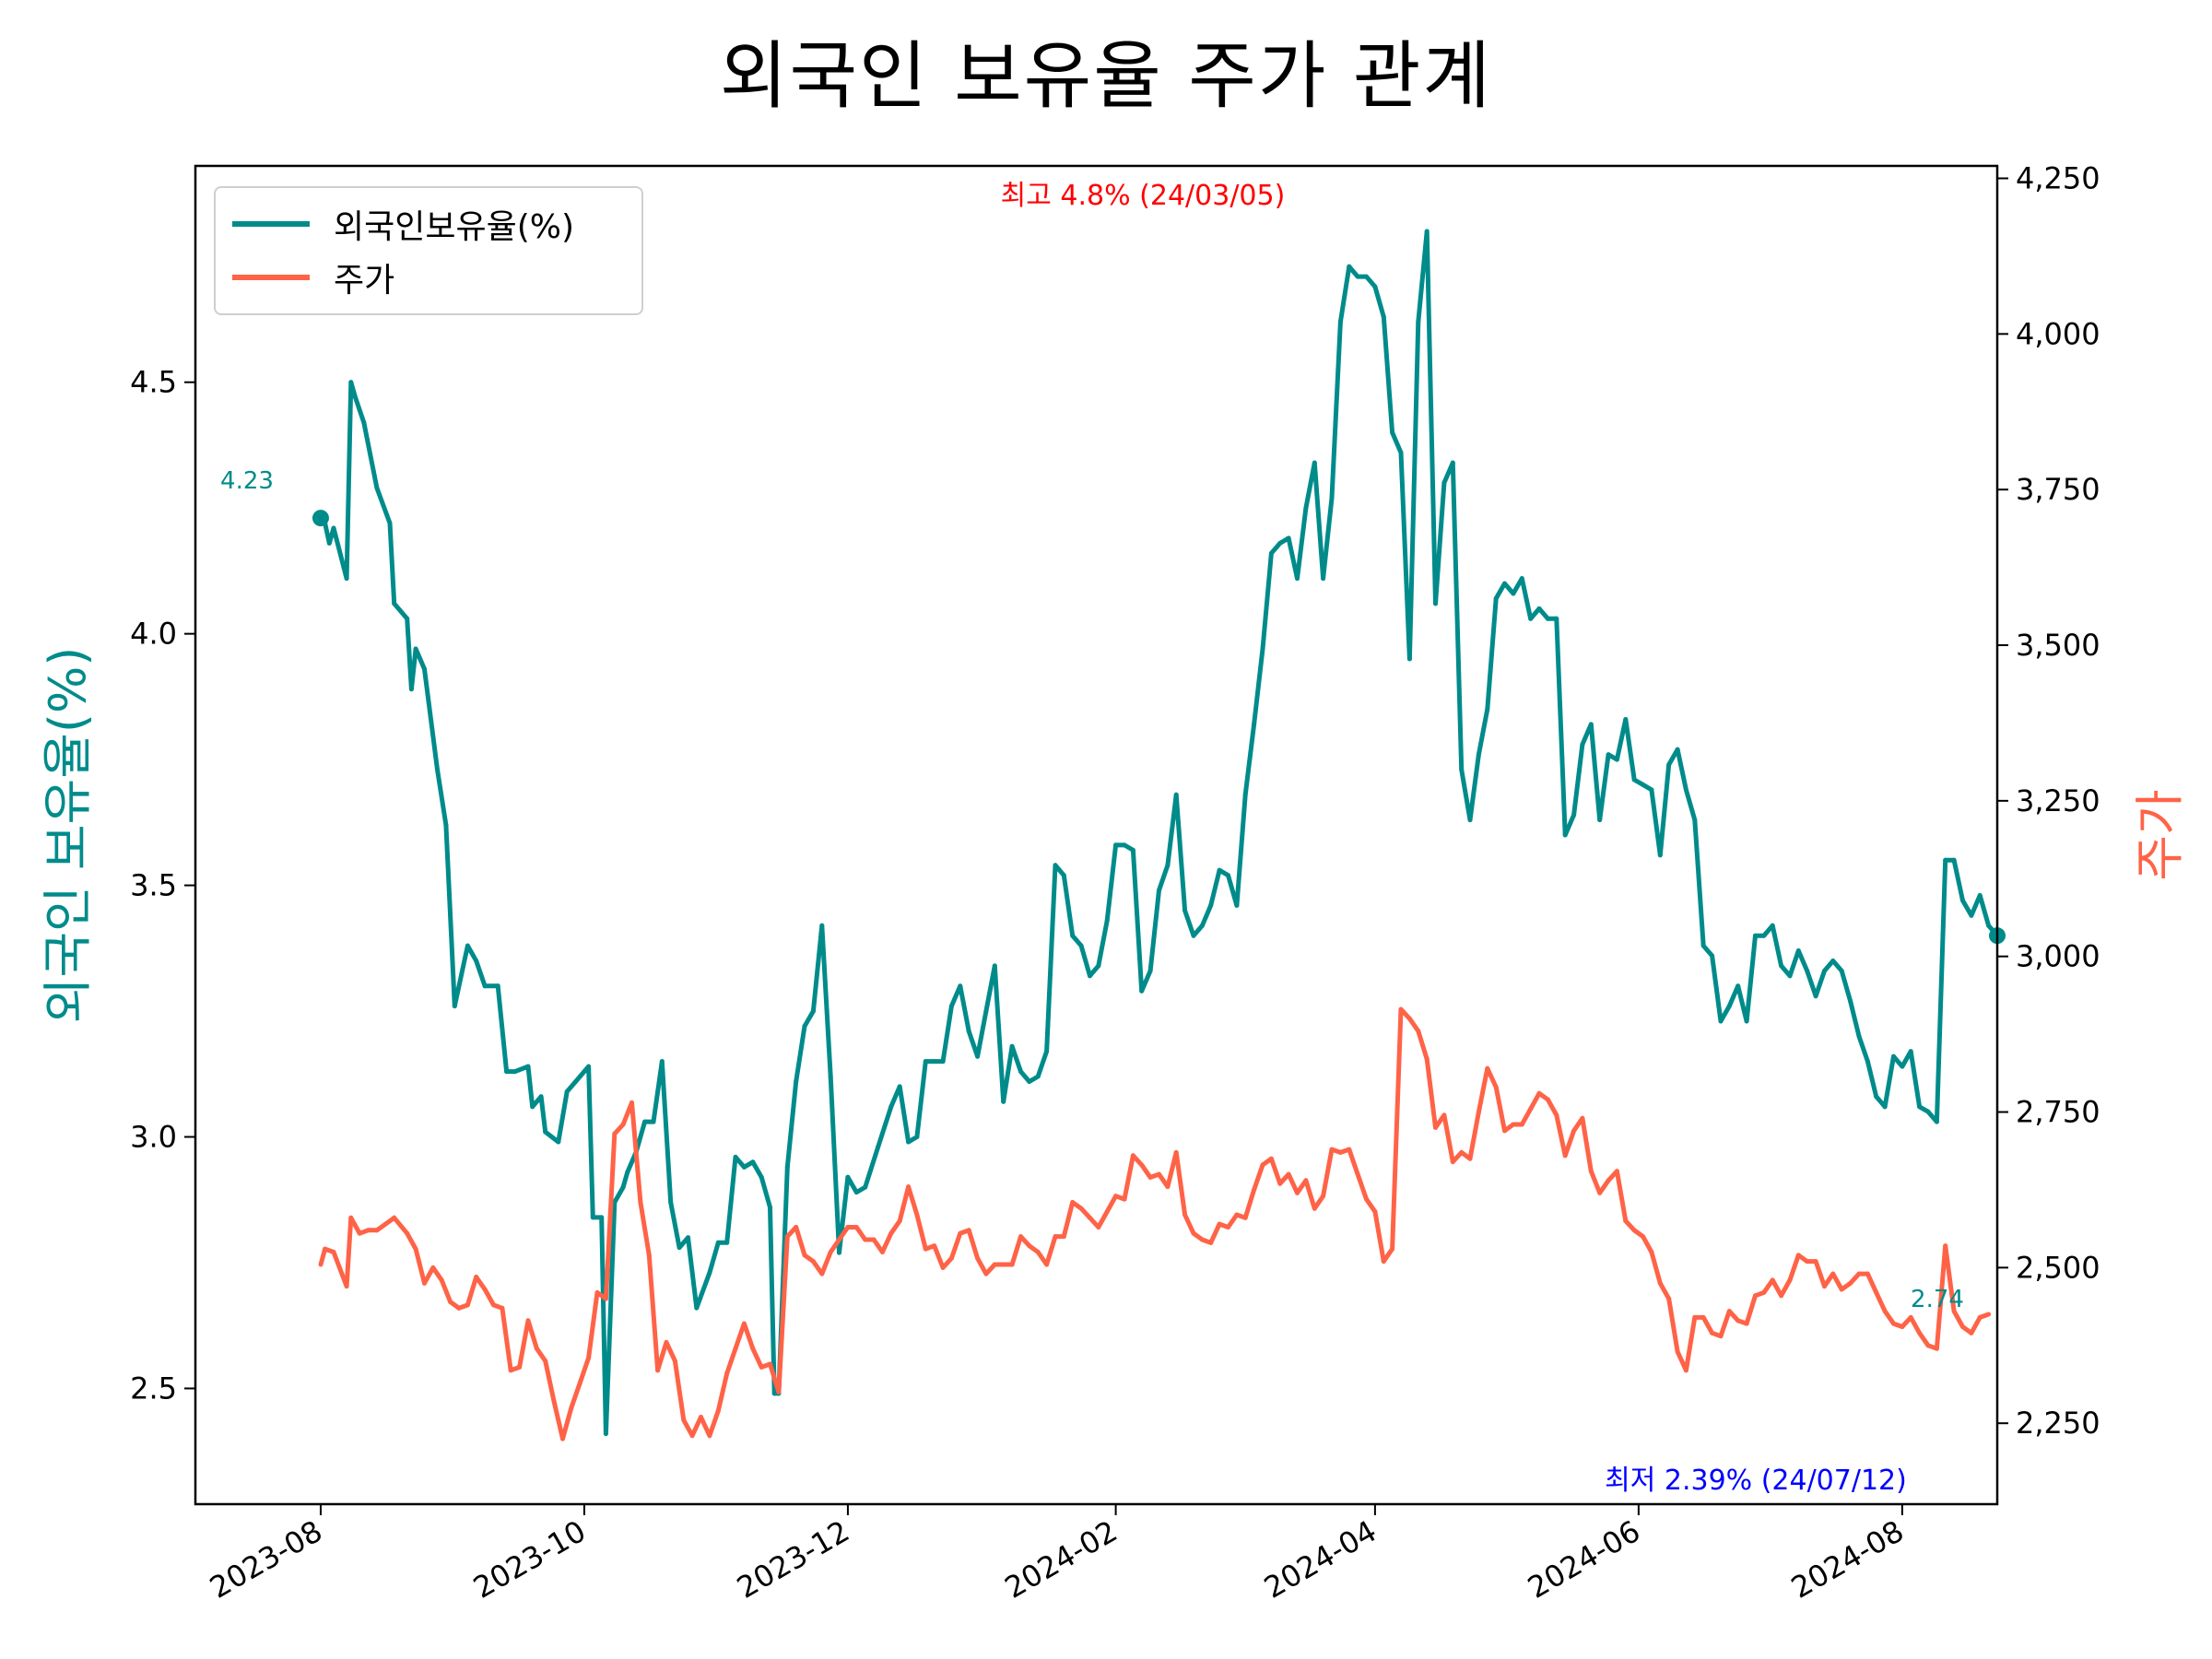 This screenshot has width=2212, height=1659. Describe the element at coordinates (364, 281) in the screenshot. I see `legend-label-price: 주가` at that location.